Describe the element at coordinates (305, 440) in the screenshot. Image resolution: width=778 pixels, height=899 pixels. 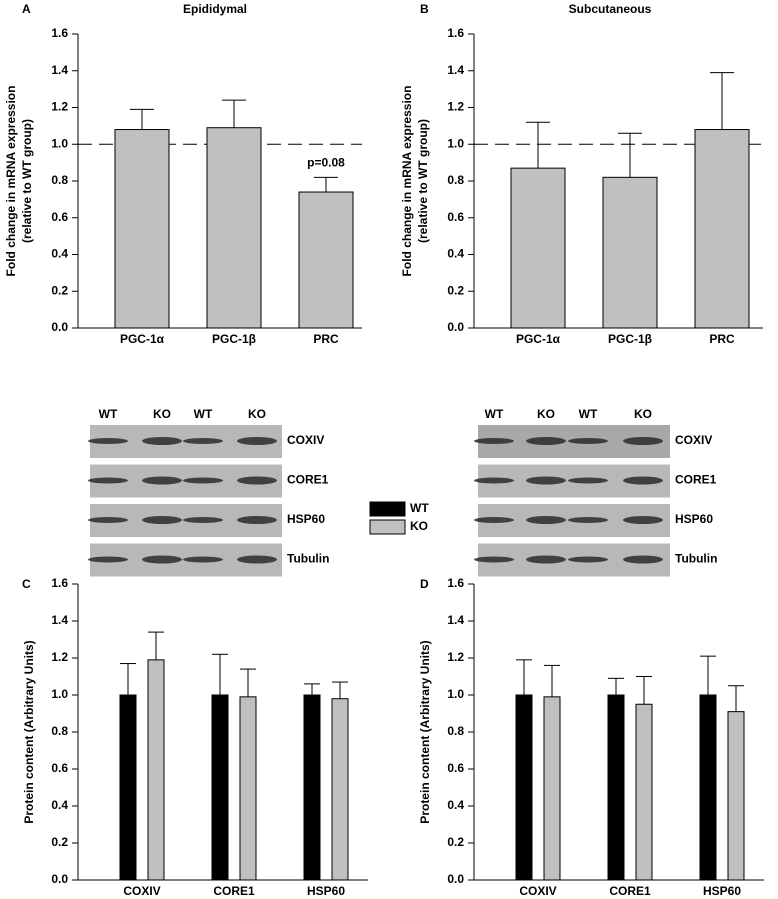
I see `blot-row-label: COXIV` at that location.